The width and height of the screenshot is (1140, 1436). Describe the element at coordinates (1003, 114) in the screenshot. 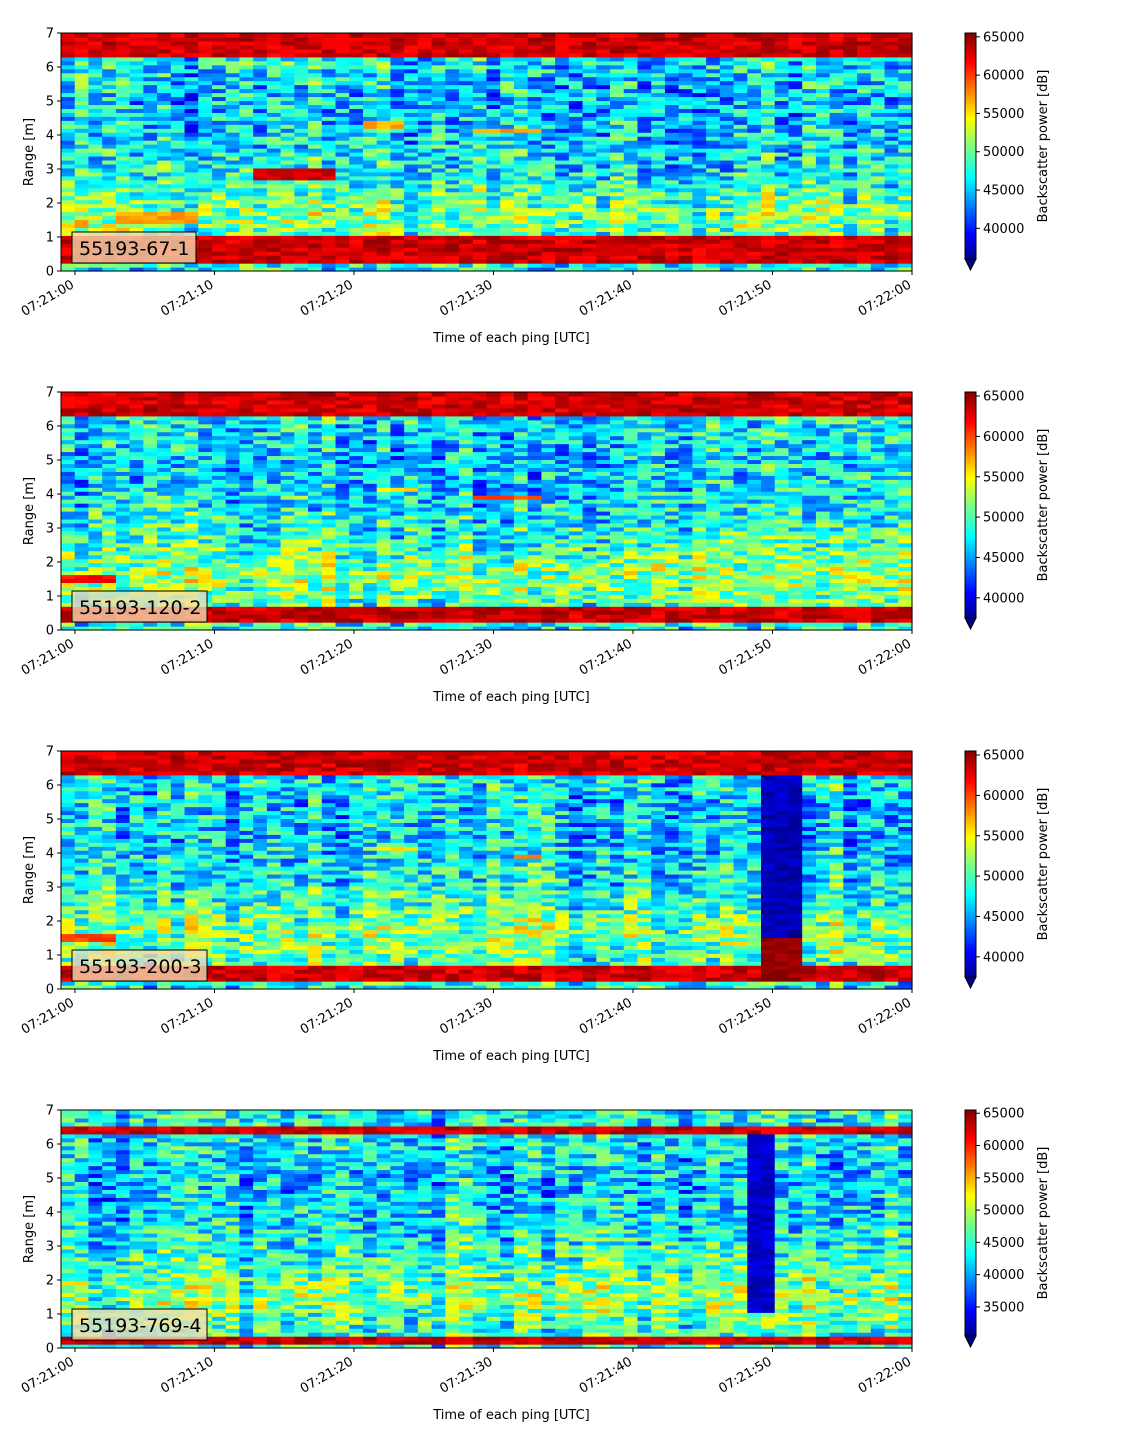

I see `colorbar-tick-label: 55000` at that location.